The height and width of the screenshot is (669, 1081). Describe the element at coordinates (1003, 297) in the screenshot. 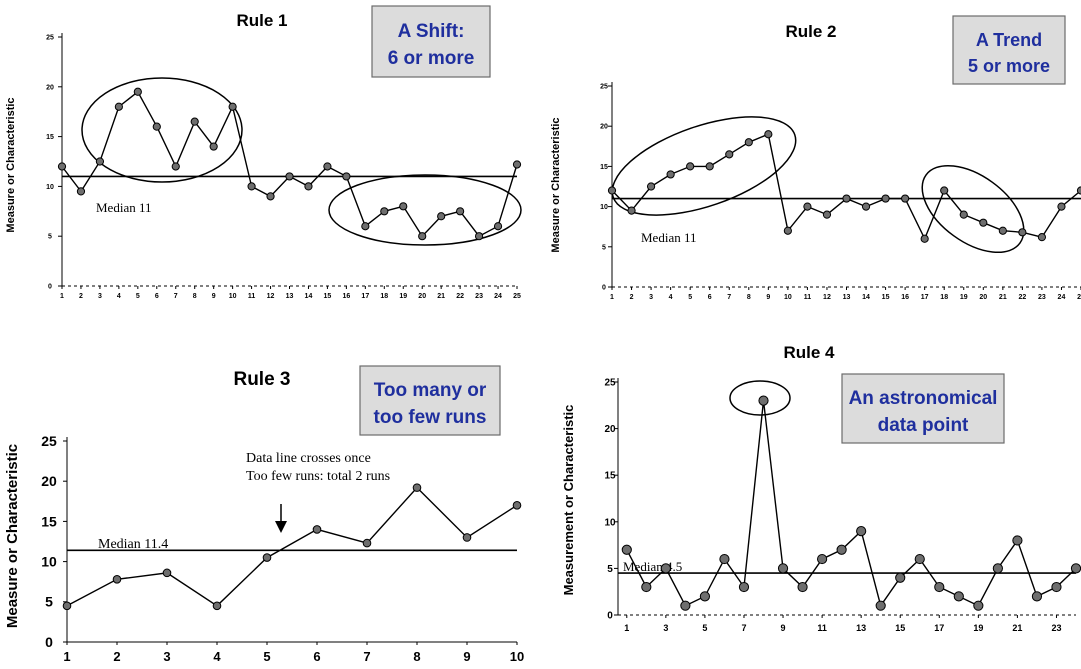

I see `x-tick-label: 21` at that location.